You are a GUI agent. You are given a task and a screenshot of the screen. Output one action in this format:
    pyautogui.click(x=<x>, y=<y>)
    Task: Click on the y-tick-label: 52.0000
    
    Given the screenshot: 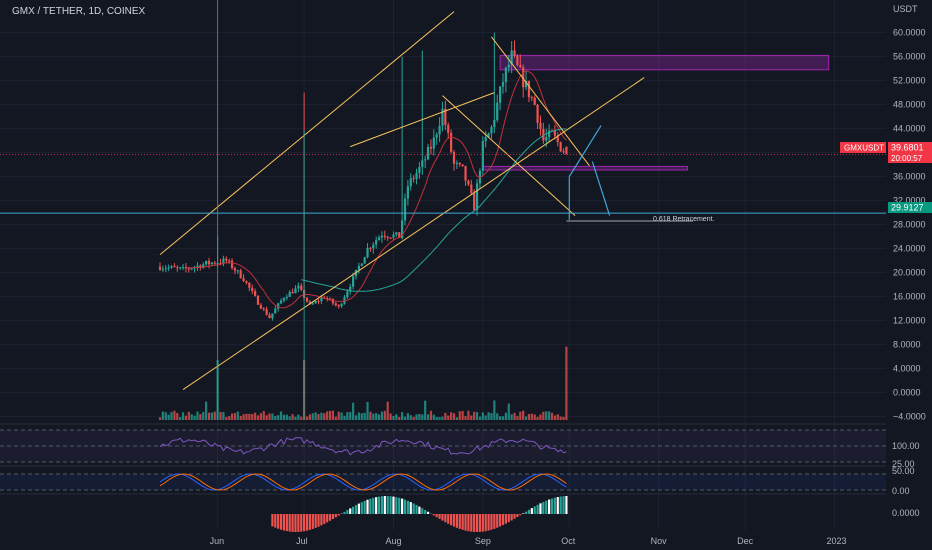 What is the action you would take?
    pyautogui.click(x=909, y=81)
    